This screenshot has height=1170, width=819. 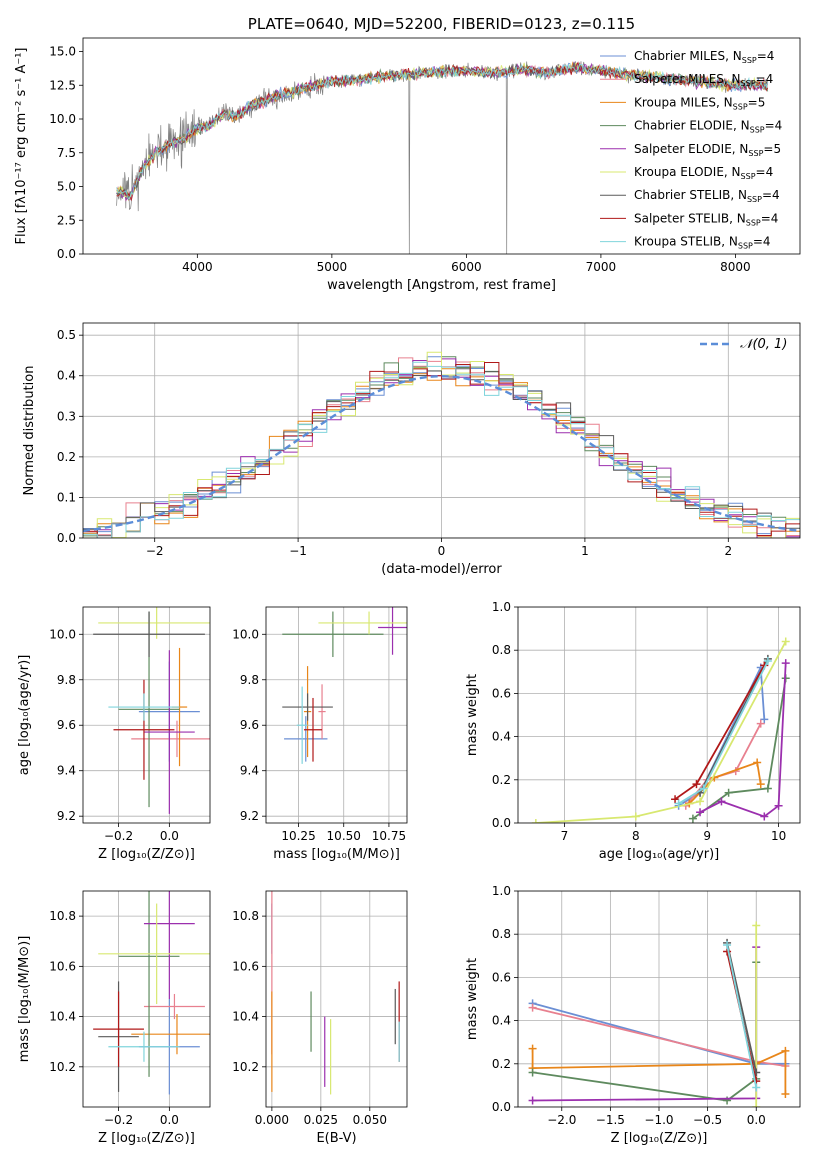 I want to click on x-axis-label: Z [log₁₀(Z/Z⊙)], so click(x=146, y=854).